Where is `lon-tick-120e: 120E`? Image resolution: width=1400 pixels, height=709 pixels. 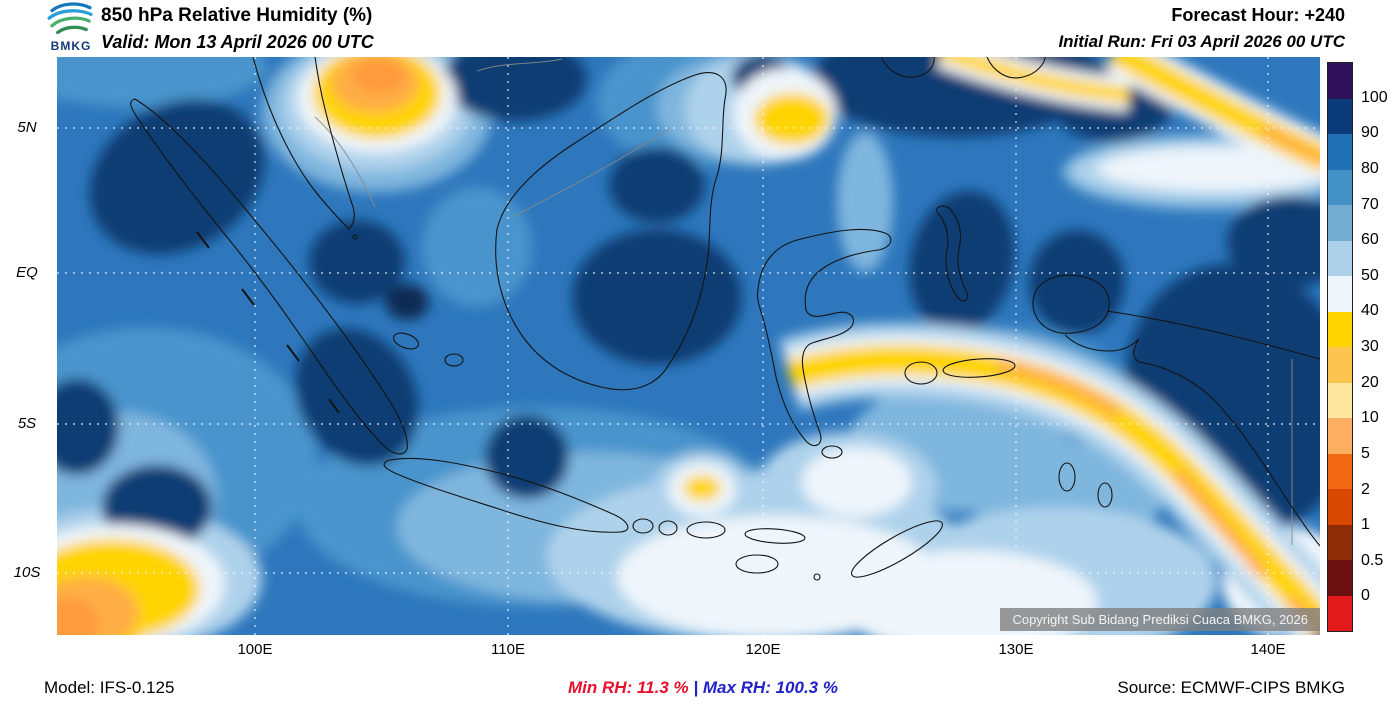
lon-tick-120e: 120E is located at coordinates (763, 649).